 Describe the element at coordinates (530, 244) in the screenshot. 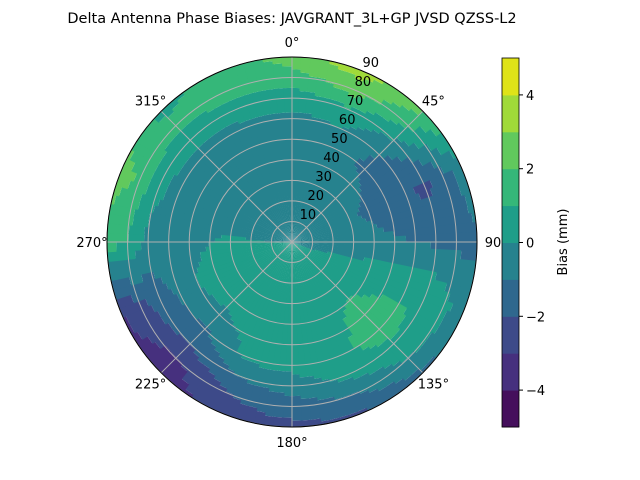

I see `colorbar-tick-label: 0` at that location.